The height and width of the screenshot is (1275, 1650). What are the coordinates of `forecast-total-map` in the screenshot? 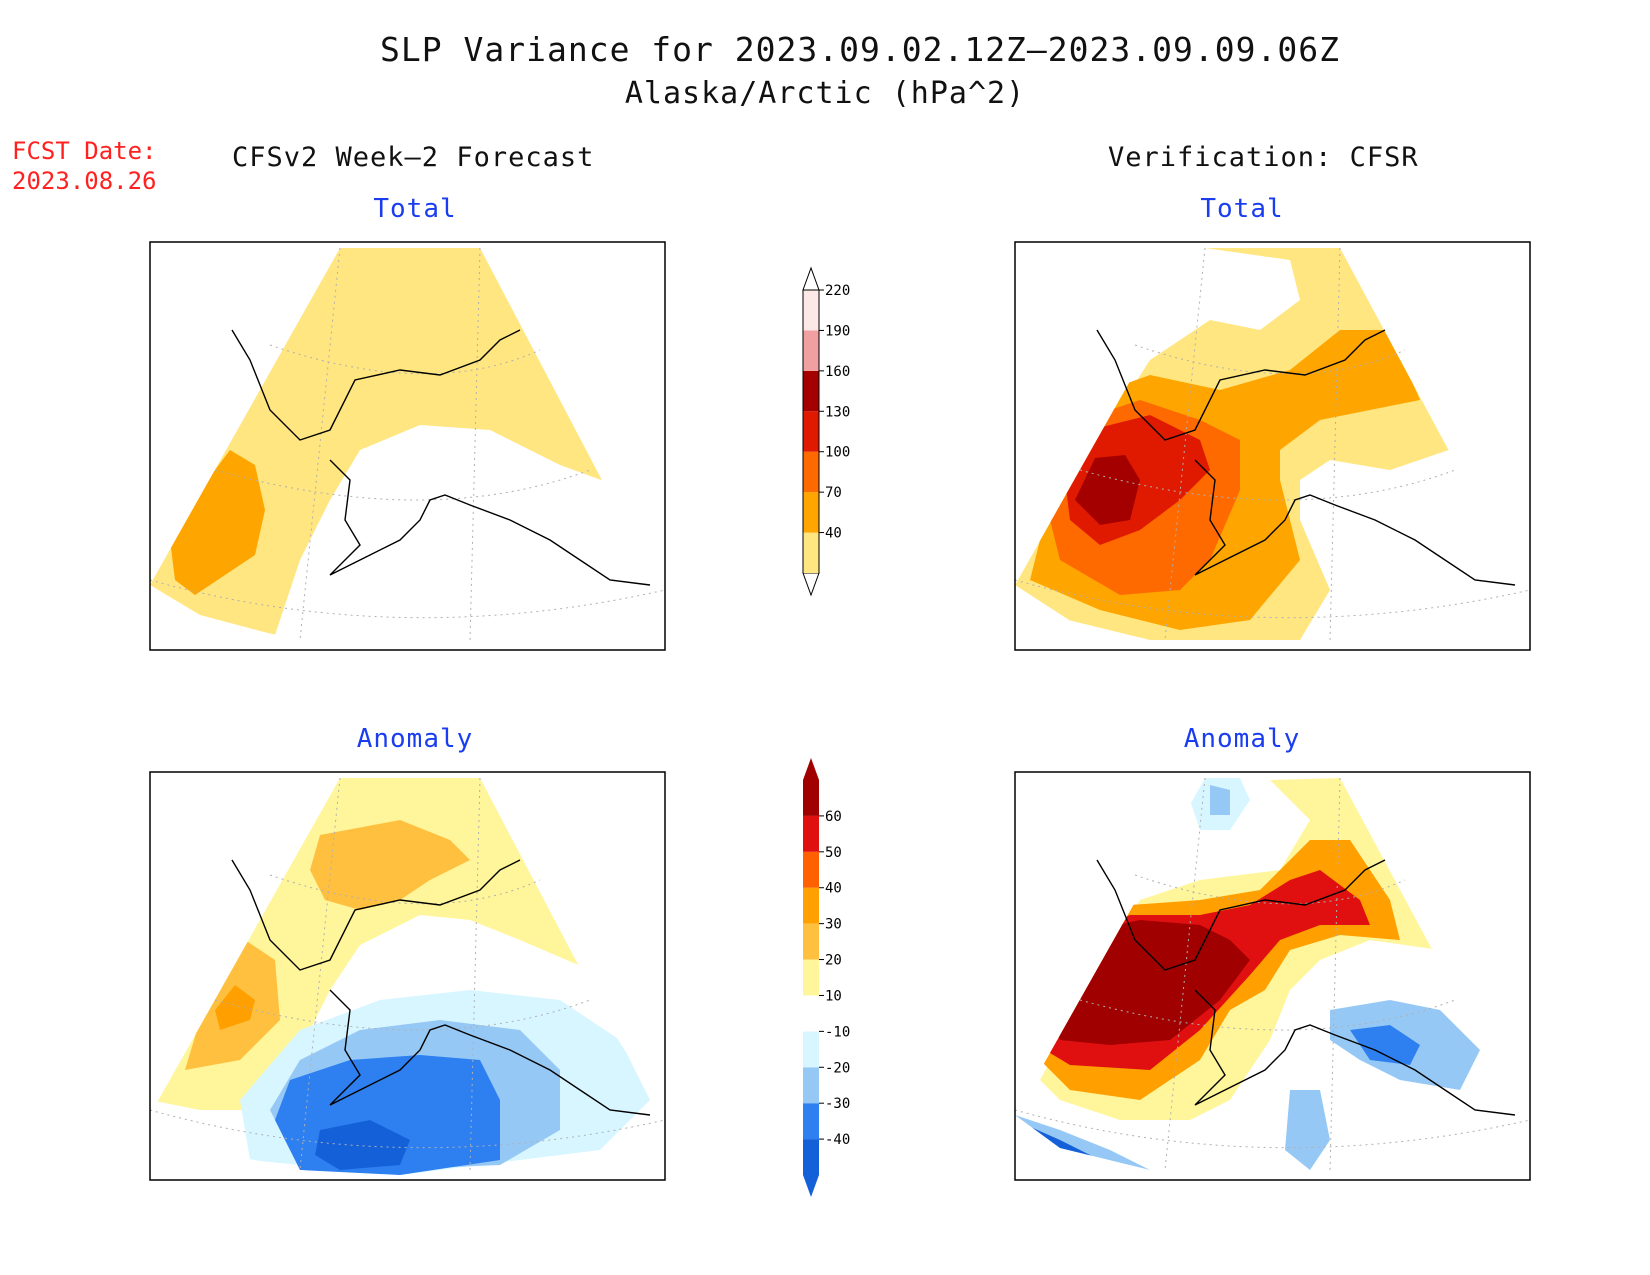 It's located at (407, 446).